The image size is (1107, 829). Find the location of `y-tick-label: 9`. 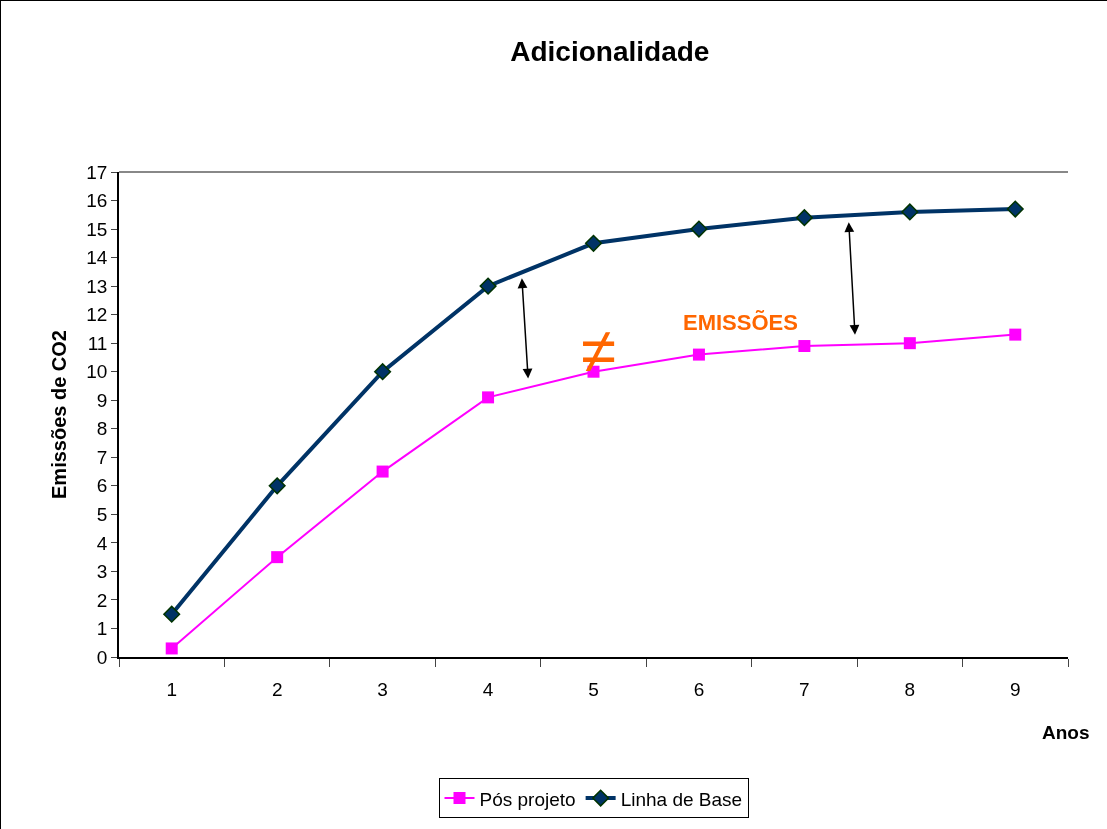

y-tick-label: 9 is located at coordinates (102, 400).